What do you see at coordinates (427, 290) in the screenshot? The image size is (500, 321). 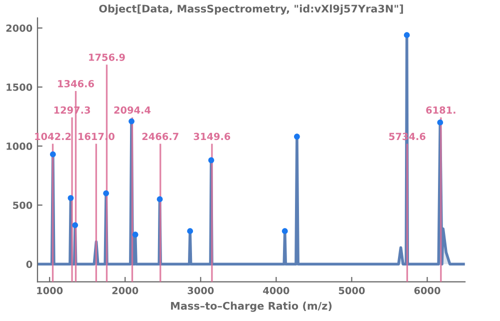 I see `x-tick-label: 6000` at bounding box center [427, 290].